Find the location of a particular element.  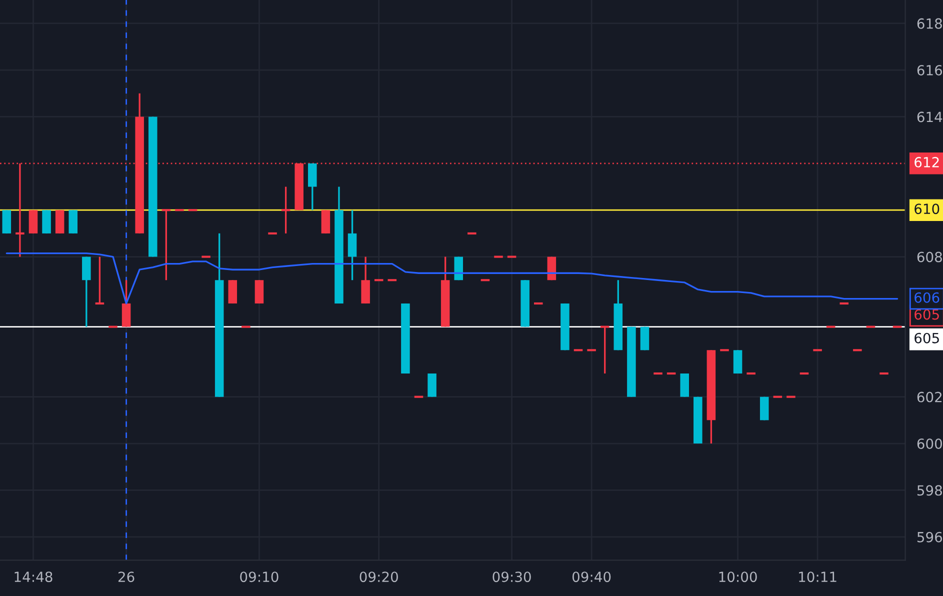

y-tick-label: 614 is located at coordinates (929, 117).